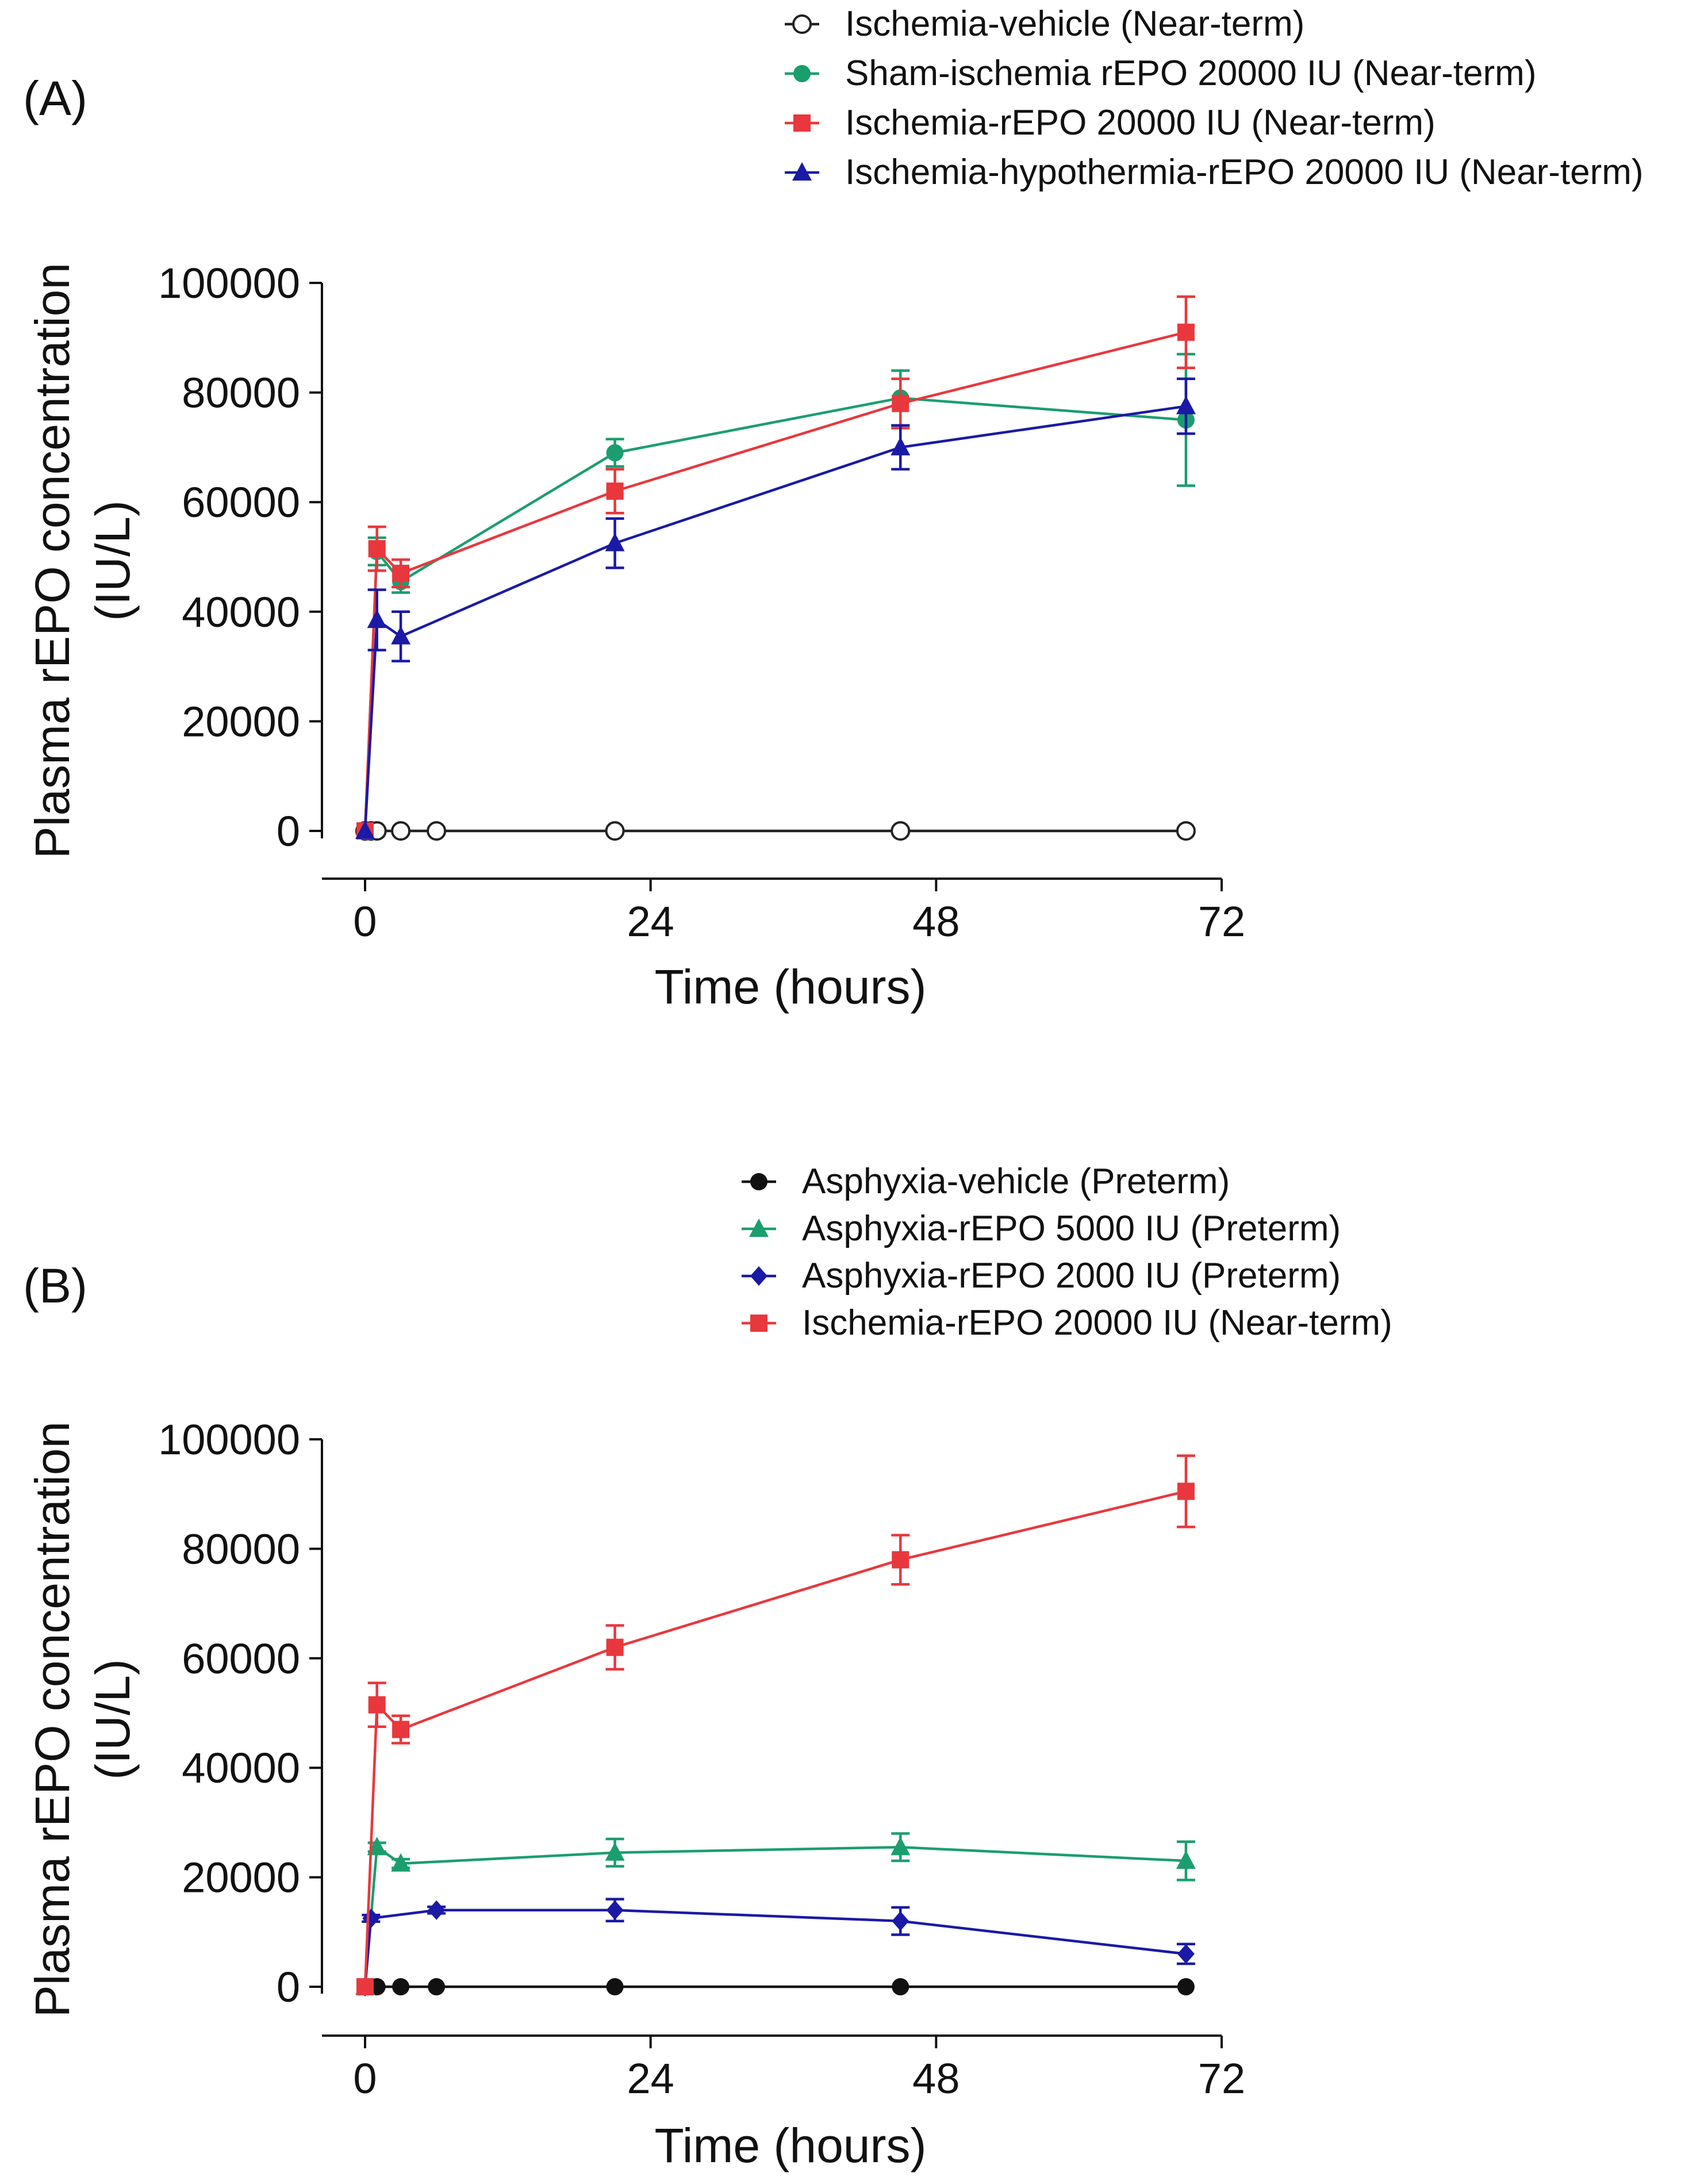 The height and width of the screenshot is (2184, 1681). What do you see at coordinates (791, 987) in the screenshot?
I see `panel-a-x-axis-title: Time (hours)` at bounding box center [791, 987].